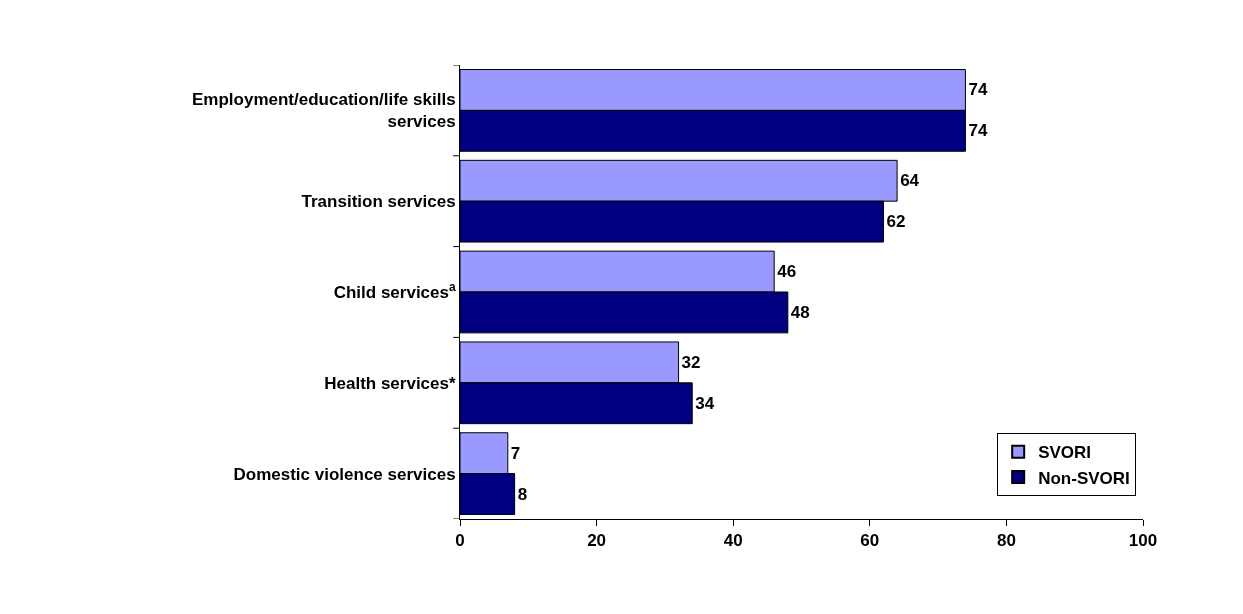  Describe the element at coordinates (1065, 453) in the screenshot. I see `legend-label: SVORI` at that location.